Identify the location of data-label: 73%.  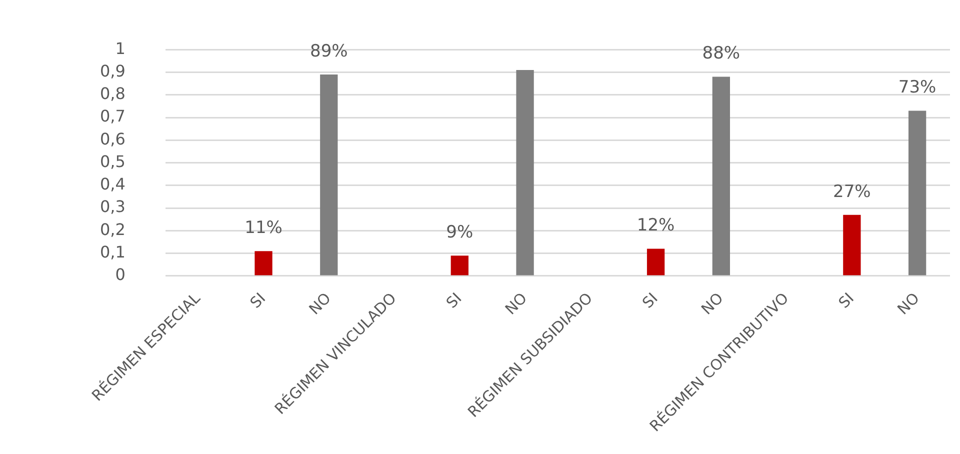
(917, 88).